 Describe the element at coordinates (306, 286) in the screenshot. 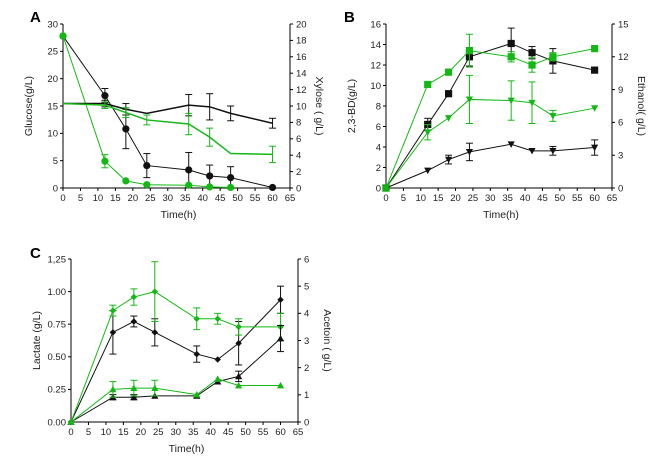

I see `y-tick-label-right: 5` at that location.